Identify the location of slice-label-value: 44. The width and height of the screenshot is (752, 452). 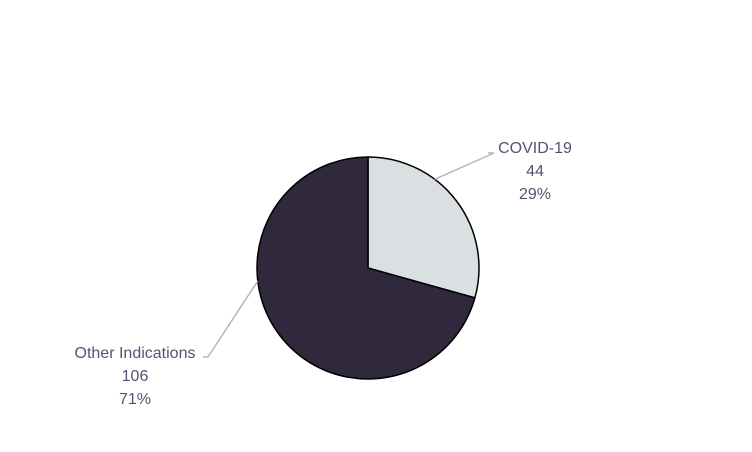
(535, 171).